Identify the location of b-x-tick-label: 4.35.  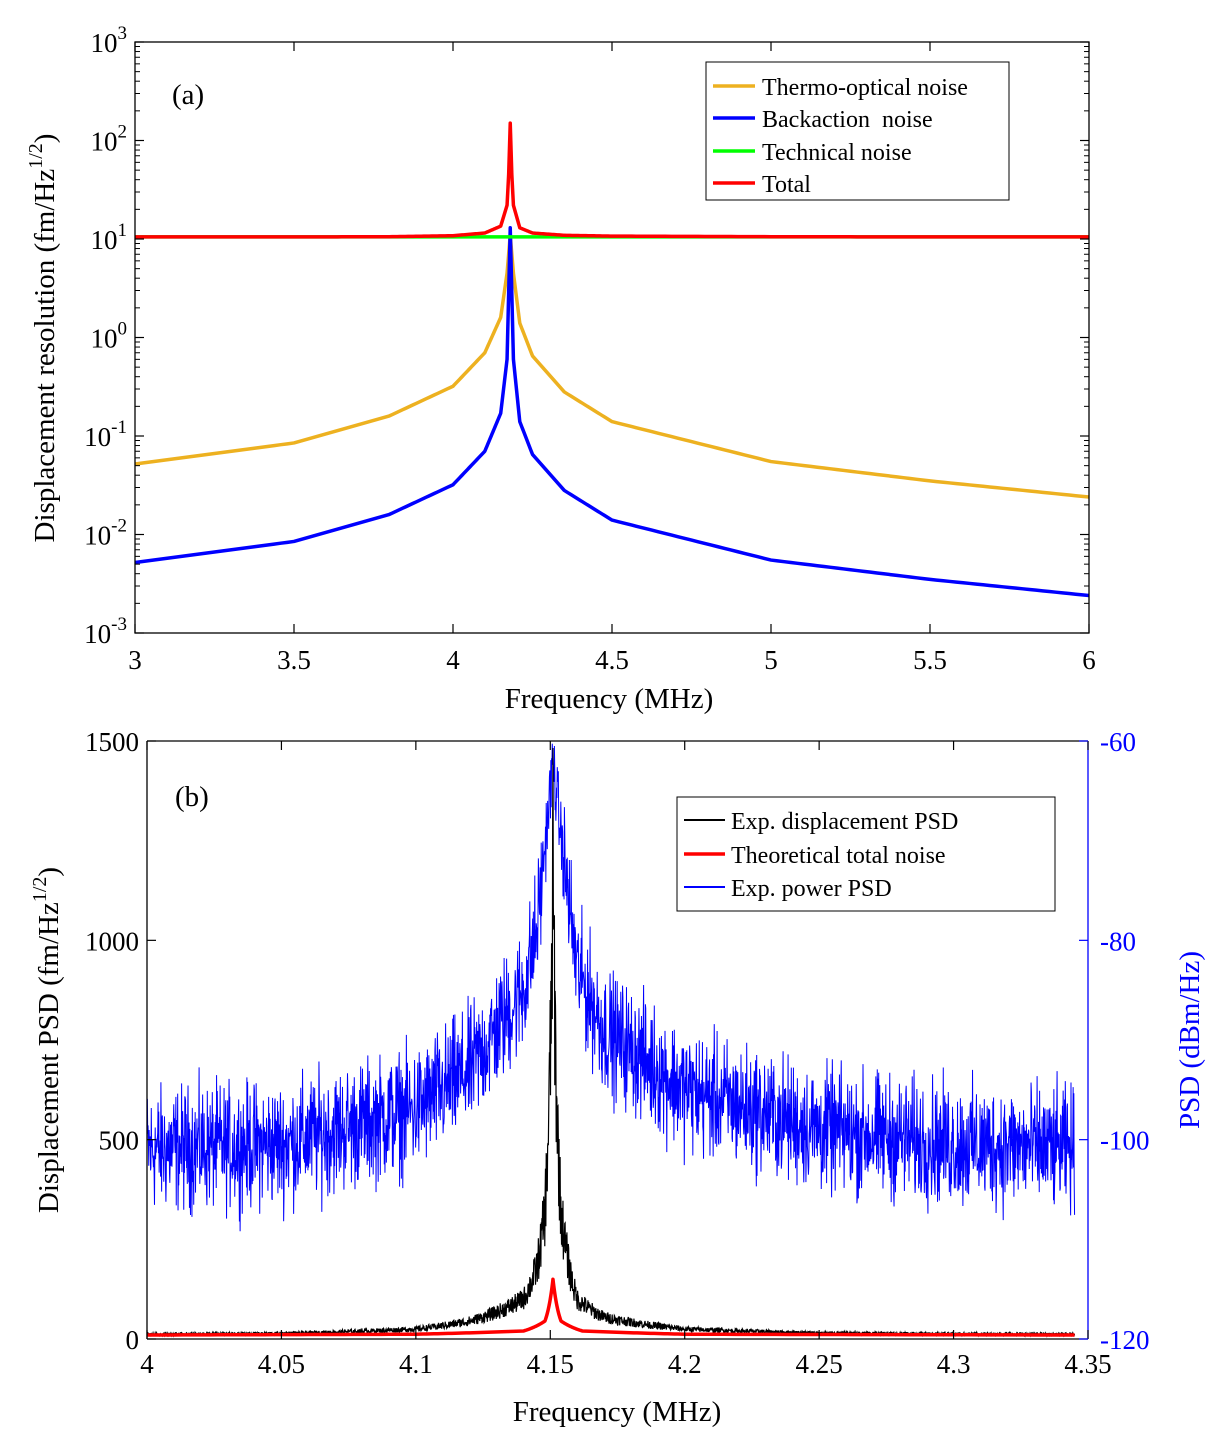
(1087, 1364).